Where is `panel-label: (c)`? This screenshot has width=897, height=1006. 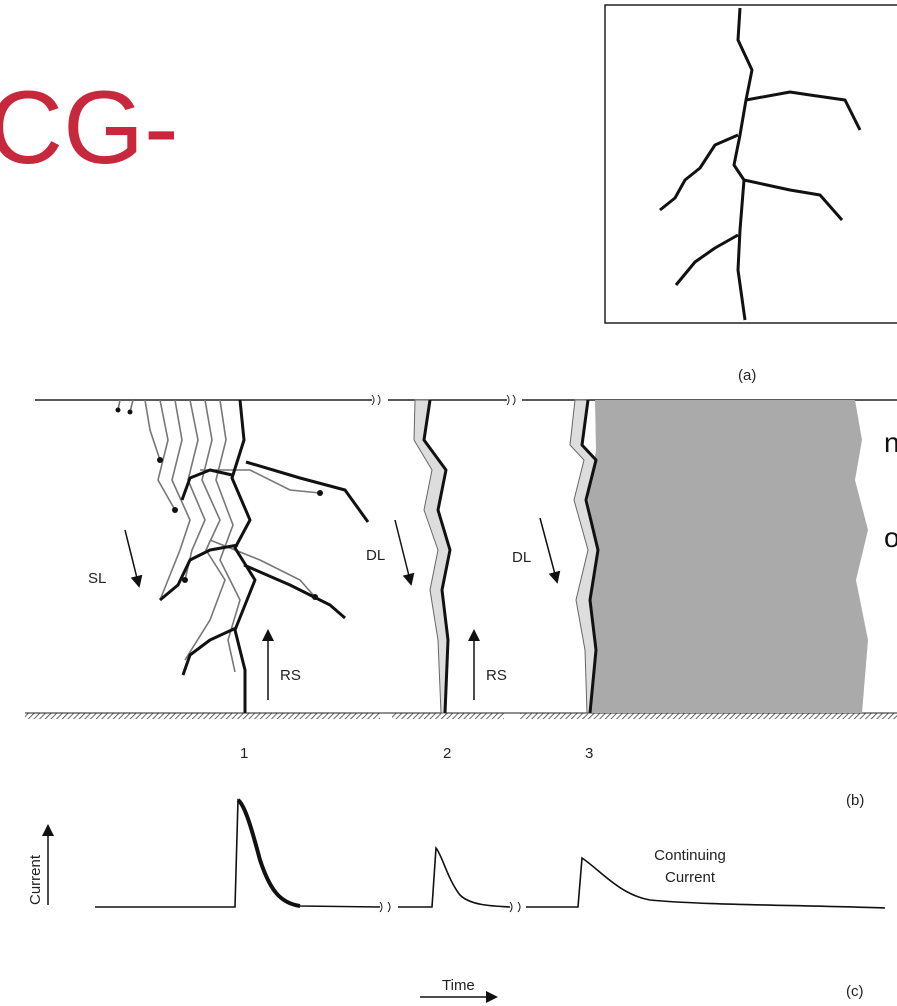 panel-label: (c) is located at coordinates (855, 991).